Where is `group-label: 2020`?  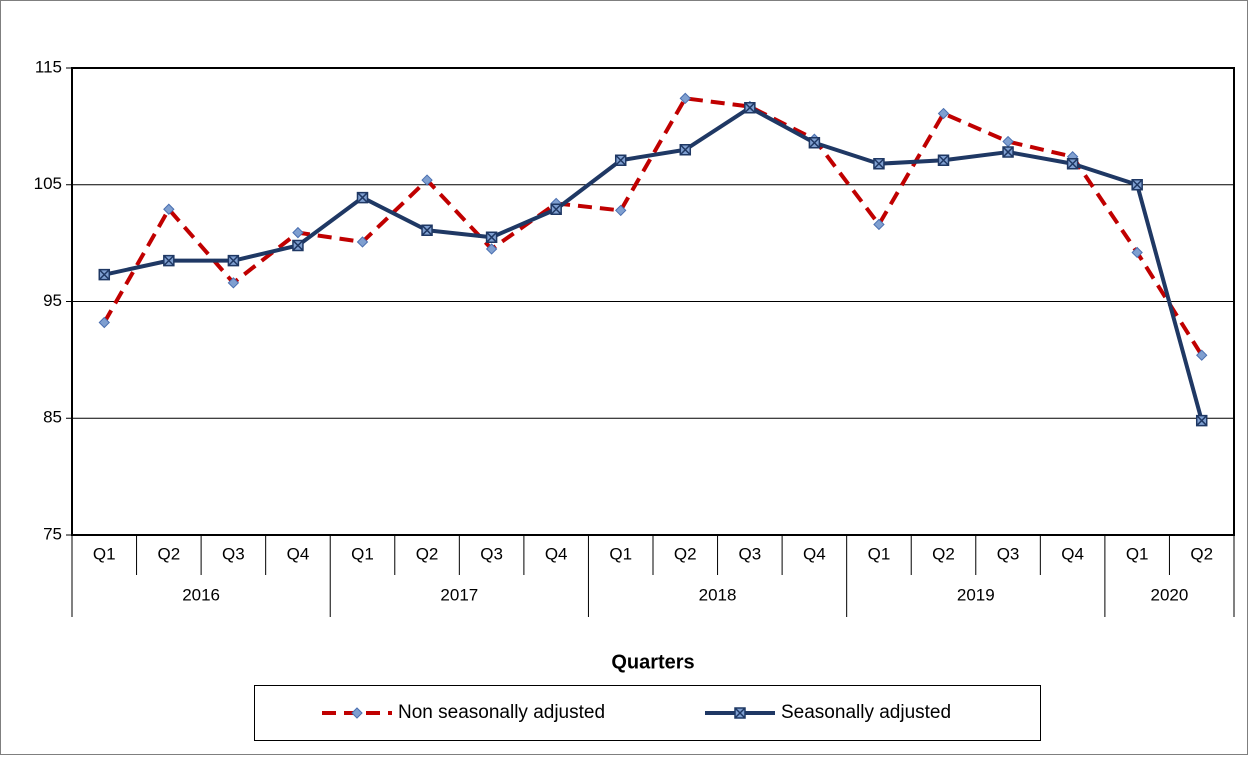
group-label: 2020 is located at coordinates (1170, 594).